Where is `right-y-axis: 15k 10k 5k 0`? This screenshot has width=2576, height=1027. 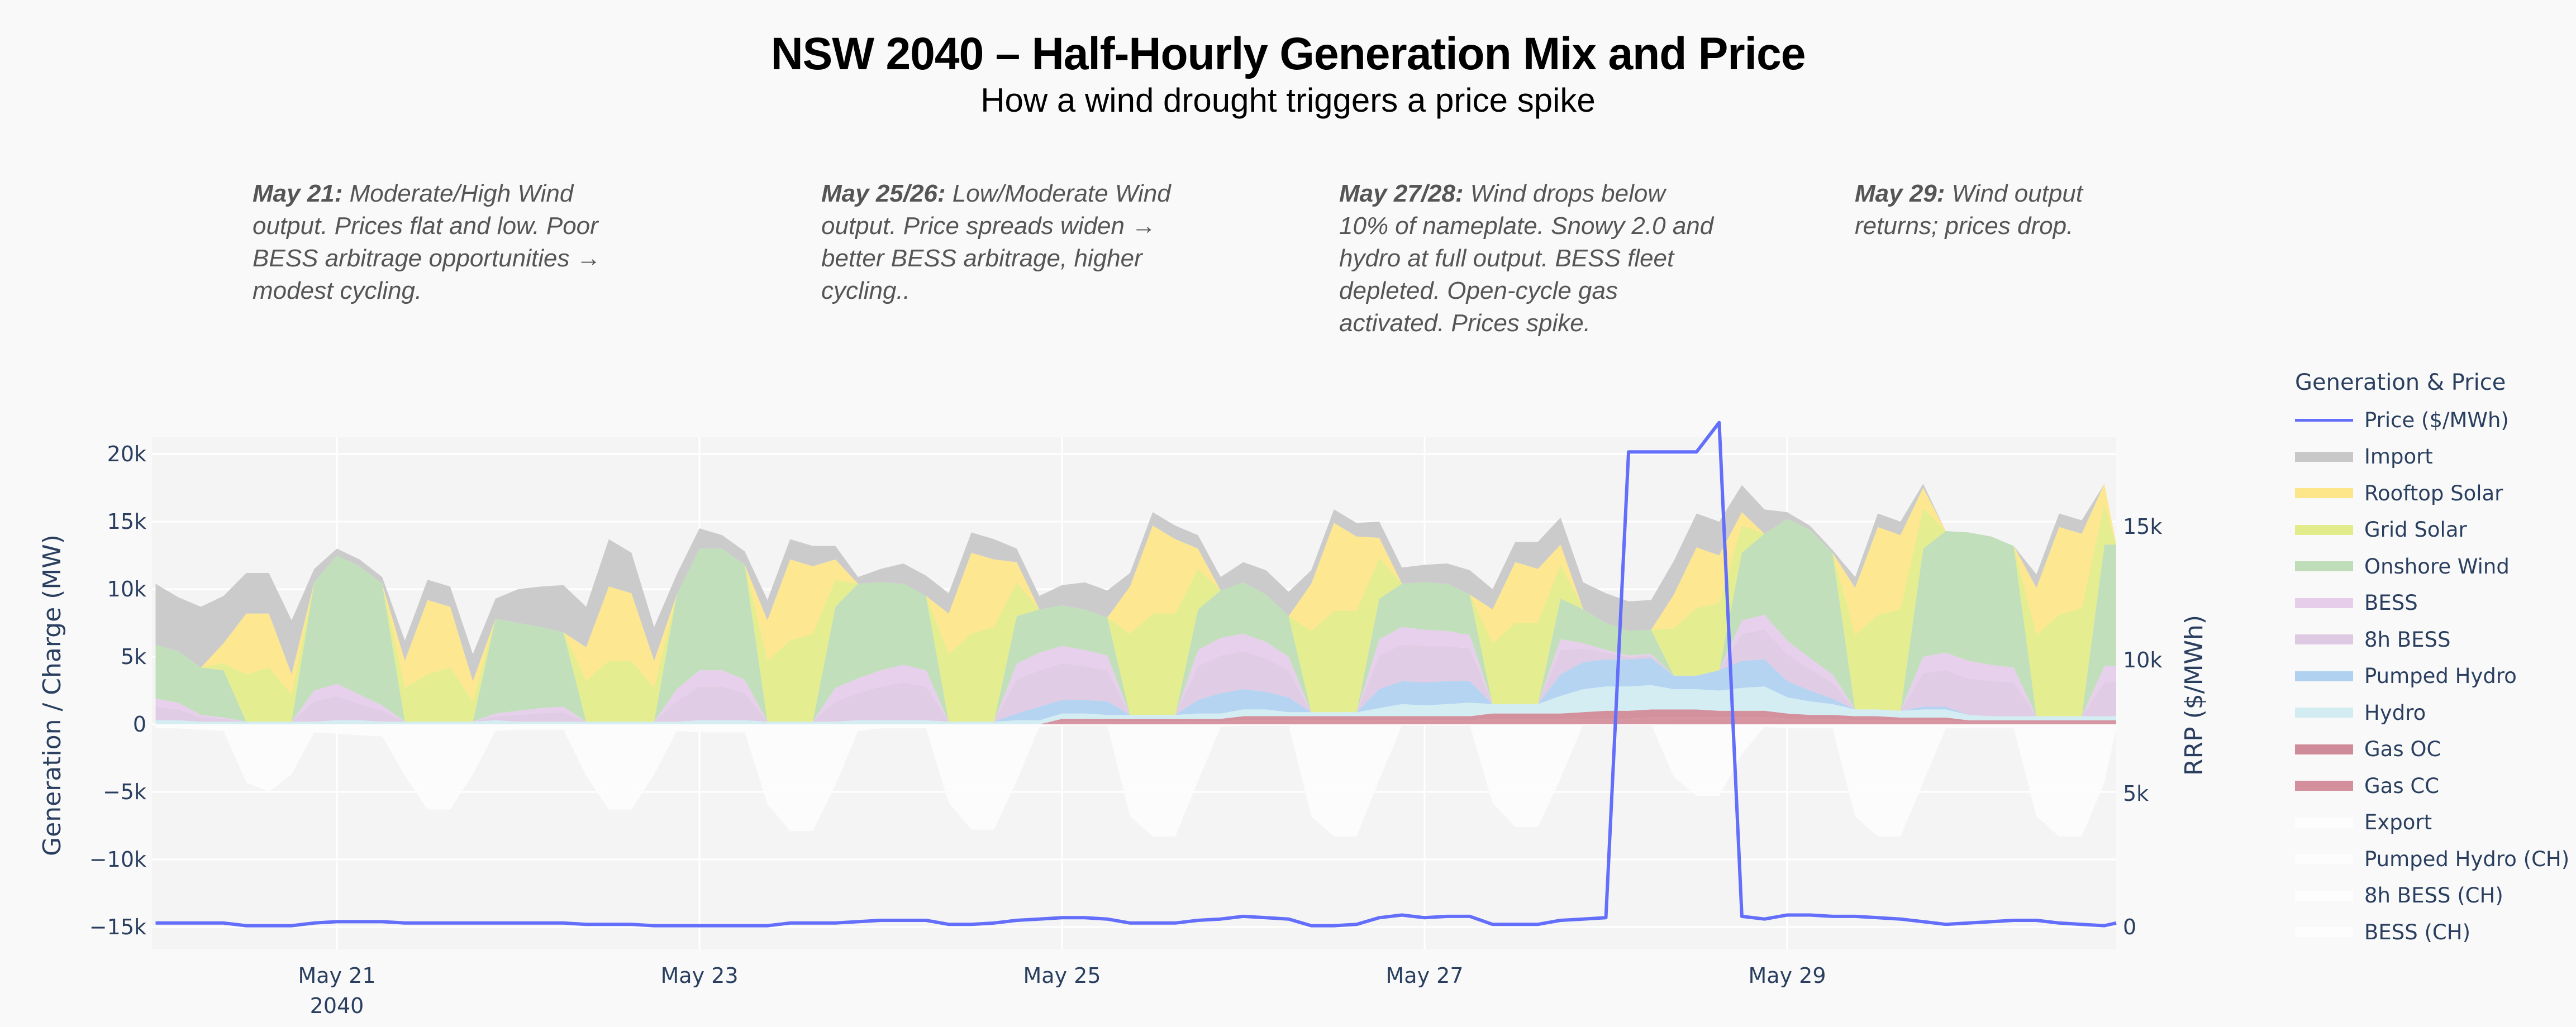 right-y-axis: 15k 10k 5k 0 is located at coordinates (2142, 726).